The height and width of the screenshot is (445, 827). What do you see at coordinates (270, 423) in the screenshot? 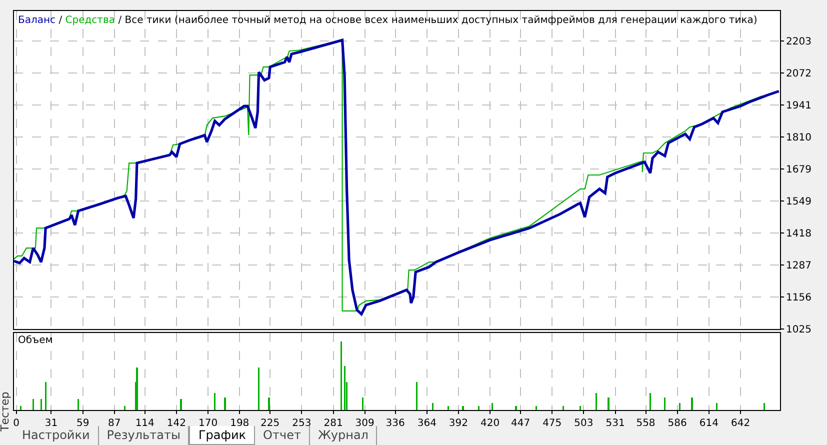
I see `x-tick-label: 225` at bounding box center [270, 423].